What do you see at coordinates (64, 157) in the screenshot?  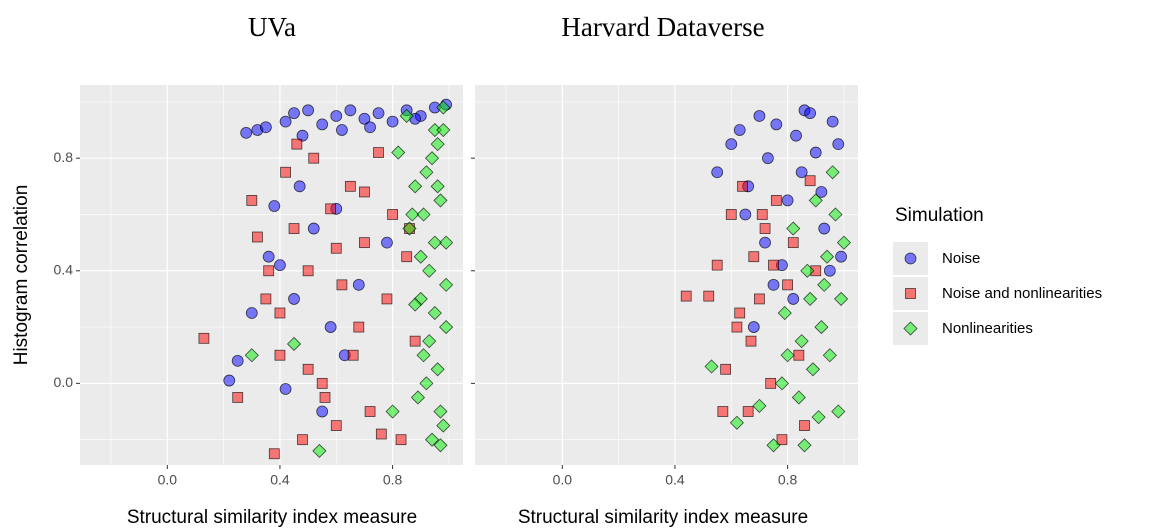 I see `y-tick-label: 0.8` at bounding box center [64, 157].